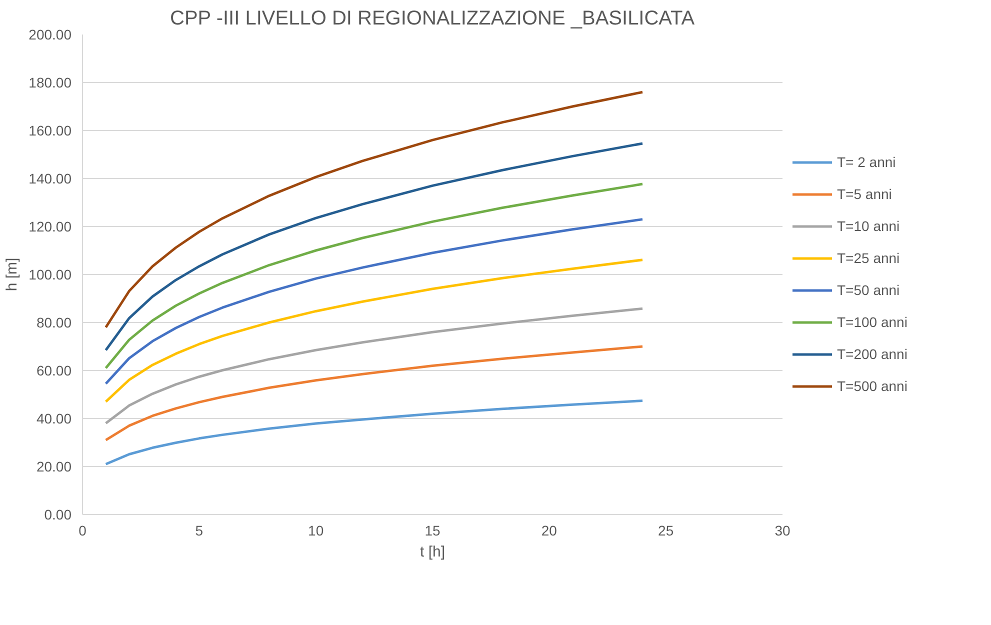 Image resolution: width=991 pixels, height=625 pixels. I want to click on y-tick-label: 100.00, so click(50, 274).